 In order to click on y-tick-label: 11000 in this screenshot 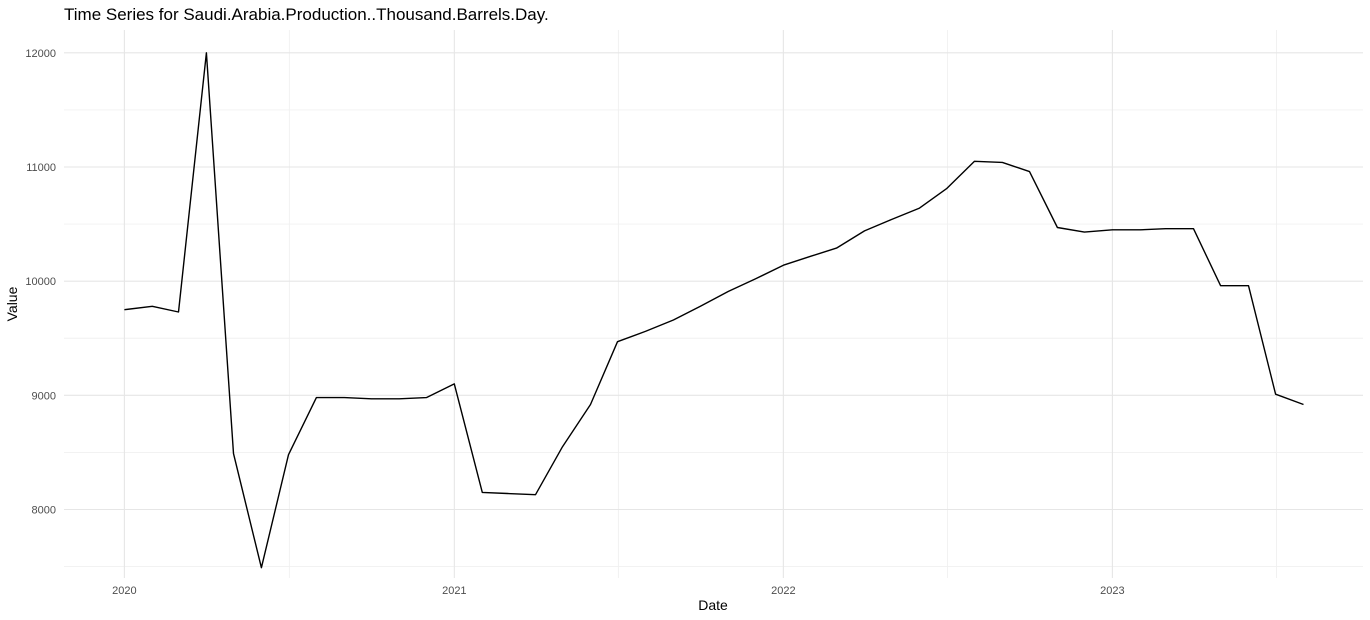, I will do `click(41, 168)`.